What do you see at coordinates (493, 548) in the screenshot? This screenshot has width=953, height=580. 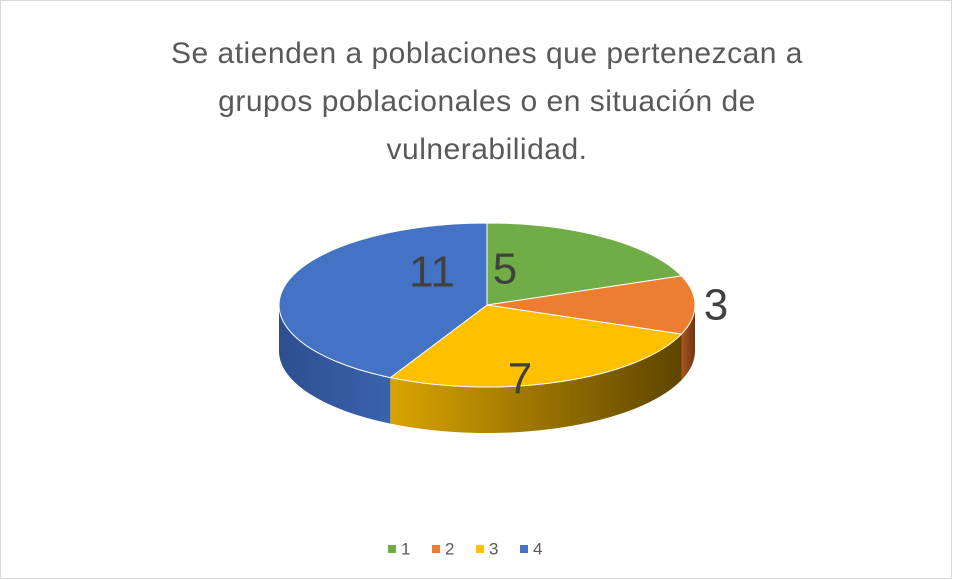 I see `legend-label: 3` at bounding box center [493, 548].